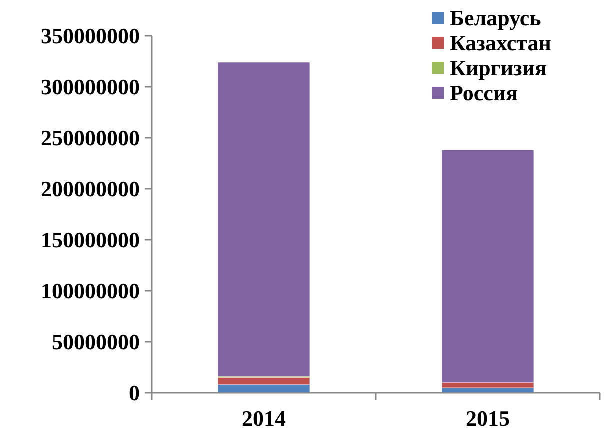  What do you see at coordinates (496, 18) in the screenshot?
I see `legend-label: Беларусь` at bounding box center [496, 18].